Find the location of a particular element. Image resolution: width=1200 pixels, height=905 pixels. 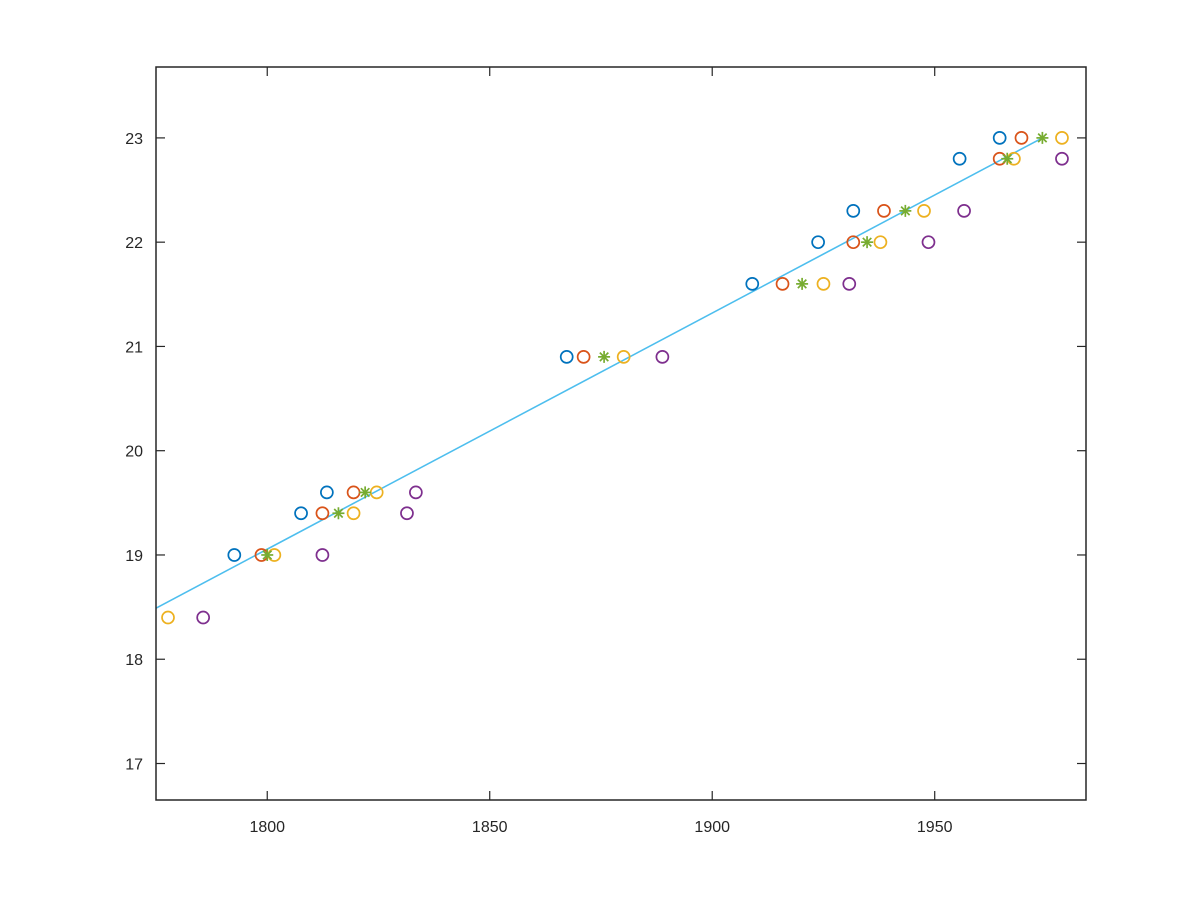

x-tick-label: 1850 is located at coordinates (490, 827).